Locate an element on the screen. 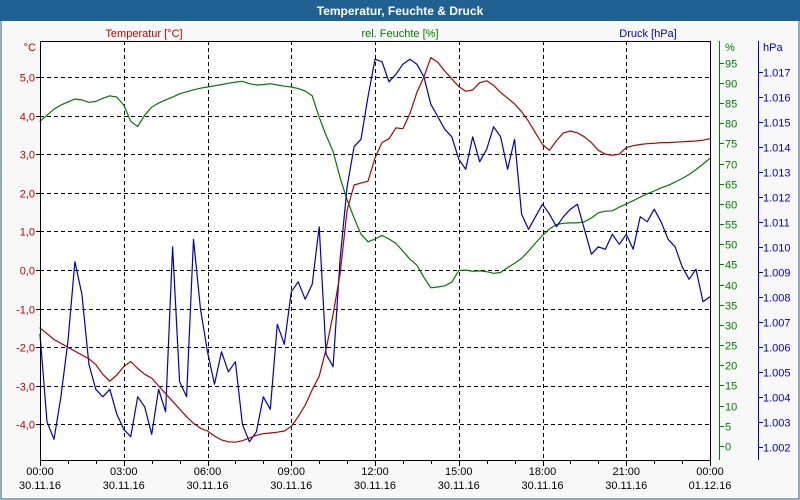 Image resolution: width=800 pixels, height=500 pixels. humidity-tick-label: 90 is located at coordinates (731, 85).